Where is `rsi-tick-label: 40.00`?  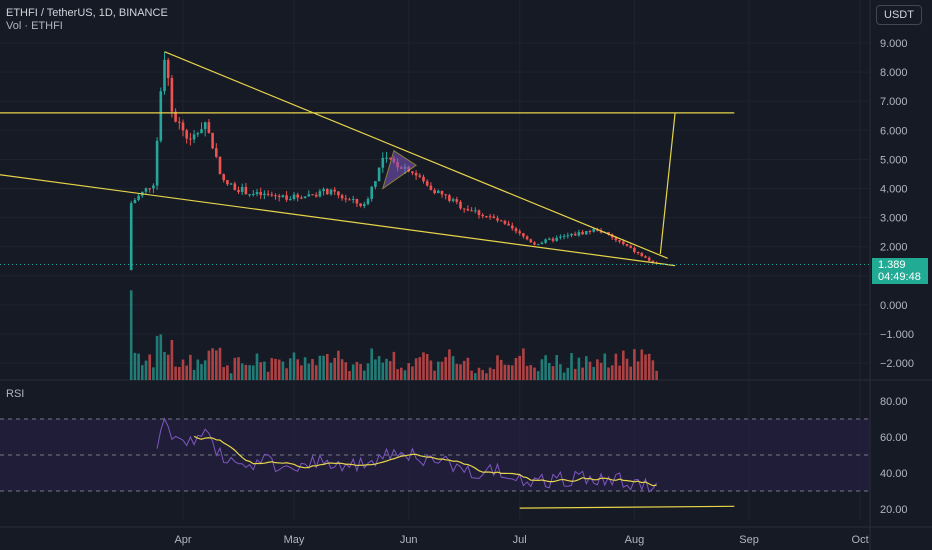
rsi-tick-label: 40.00 is located at coordinates (894, 474).